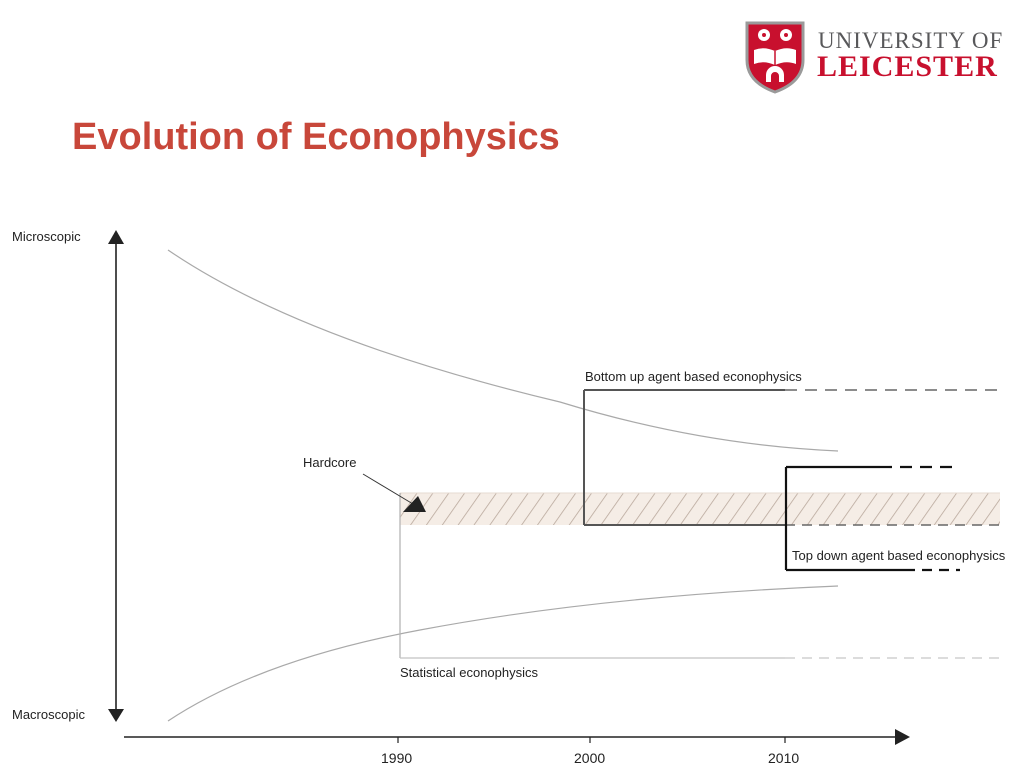 Image resolution: width=1024 pixels, height=768 pixels. Describe the element at coordinates (469, 672) in the screenshot. I see `statistical-label: Statistical econophysics` at that location.